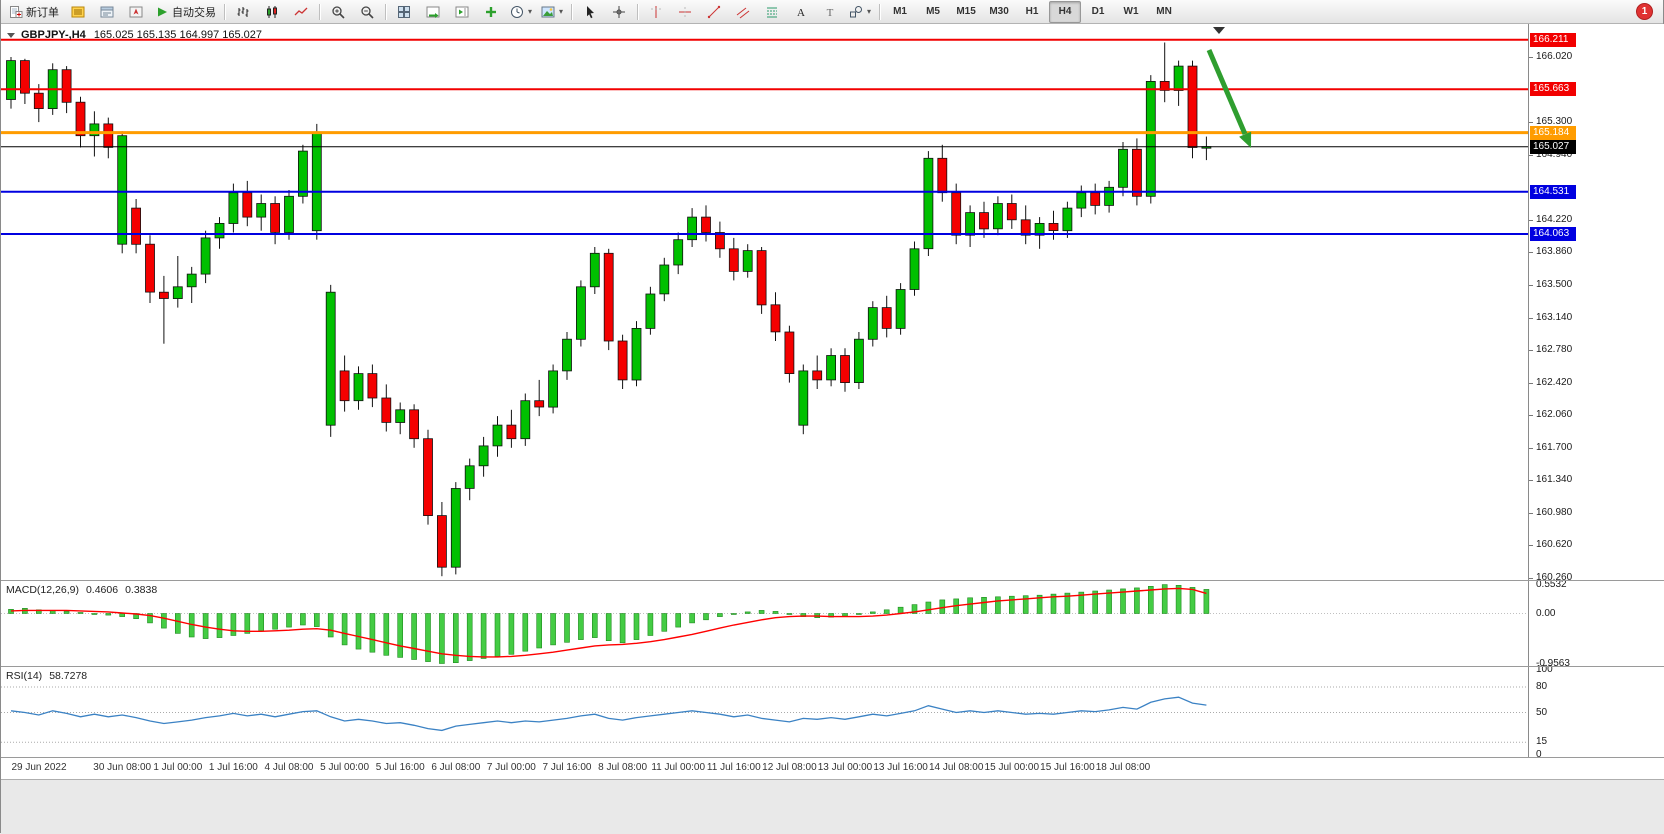 The image size is (1664, 834). I want to click on text-button: A, so click(801, 12).